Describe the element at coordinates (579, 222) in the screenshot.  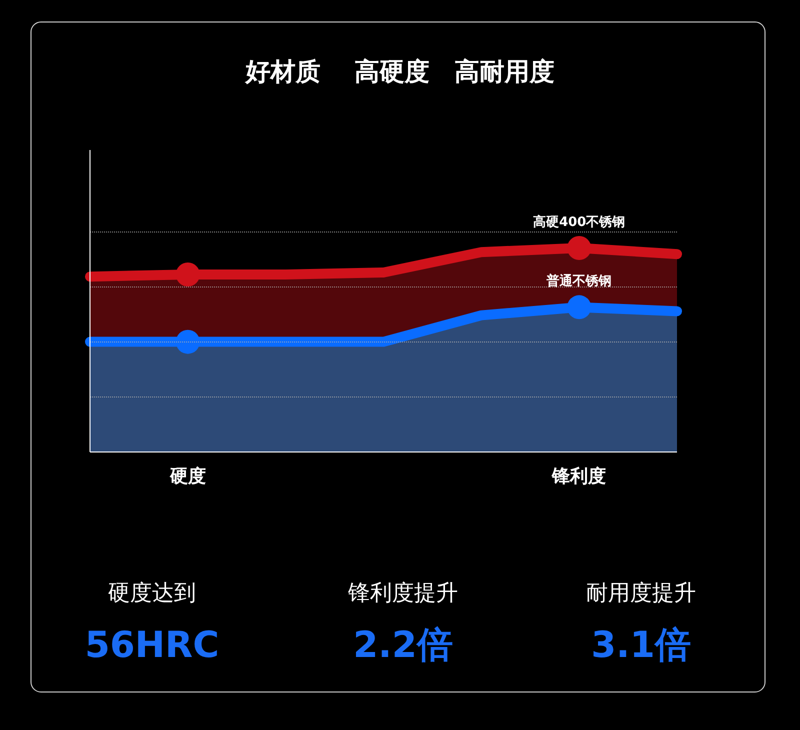
I see `series-label: 高硬400不锈钢` at that location.